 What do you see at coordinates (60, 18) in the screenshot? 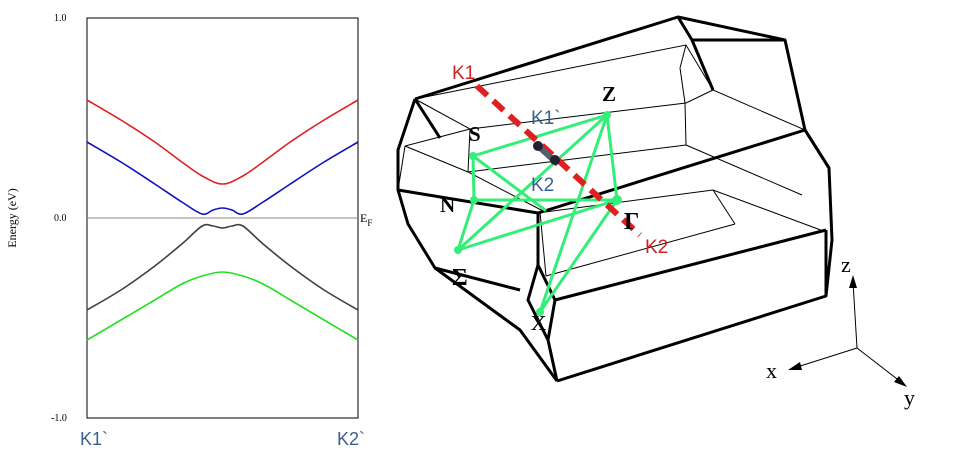
I see `y-tick-label-top: 1.0` at bounding box center [60, 18].